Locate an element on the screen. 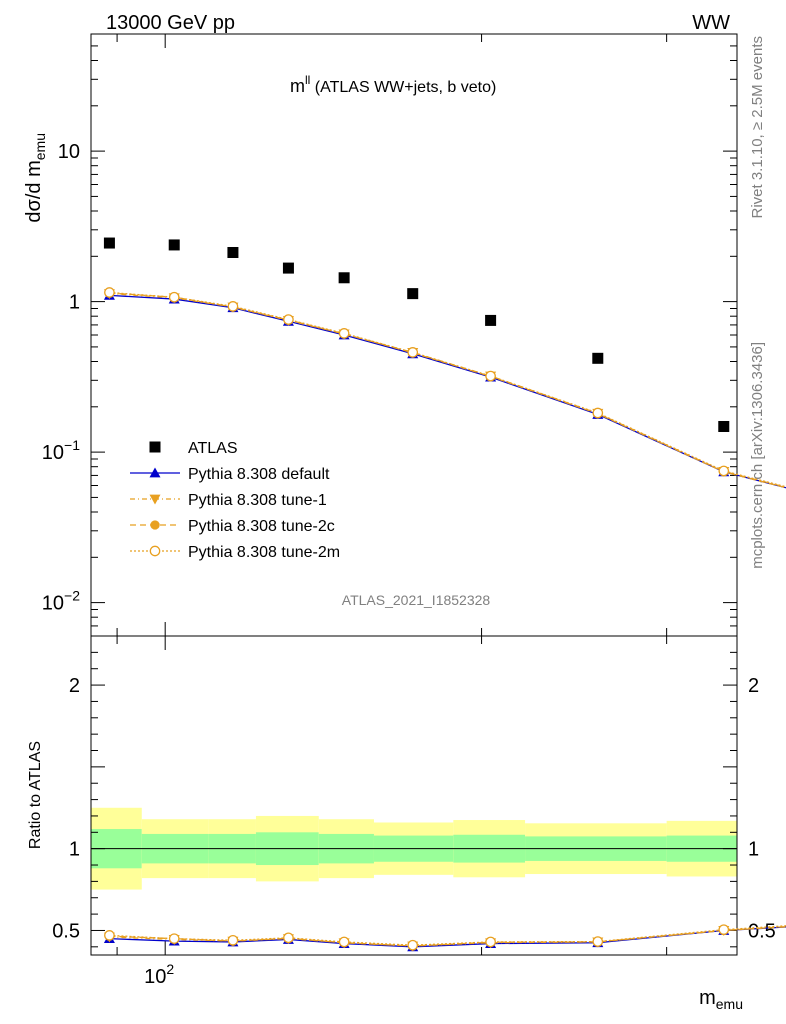  main-y-tick-label: 10⁻² is located at coordinates (61, 601).